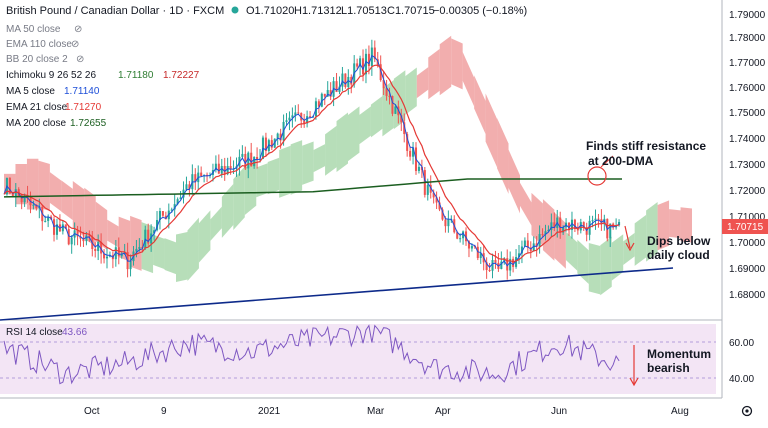 This screenshot has height=428, width=768. I want to click on rsi-value: 43.66, so click(74, 332).